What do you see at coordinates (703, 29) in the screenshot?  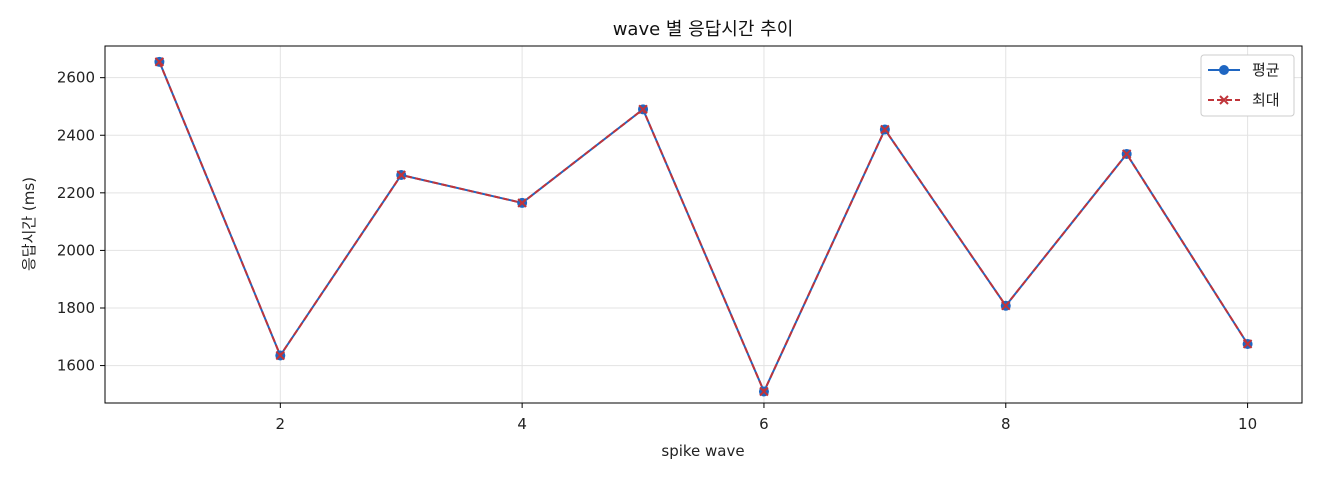 I see `chart-title: wave 별 응답시간 추이` at bounding box center [703, 29].